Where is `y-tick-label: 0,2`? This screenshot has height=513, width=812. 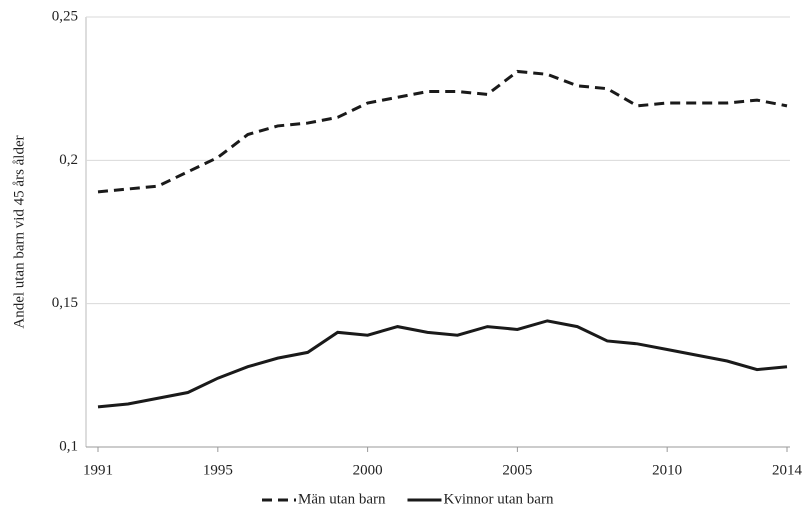 y-tick-label: 0,2 is located at coordinates (68, 160).